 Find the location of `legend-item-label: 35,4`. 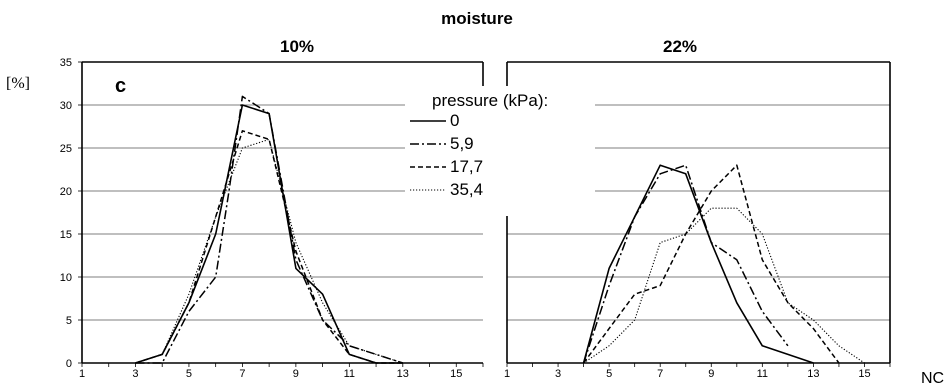

legend-item-label: 35,4 is located at coordinates (466, 189).